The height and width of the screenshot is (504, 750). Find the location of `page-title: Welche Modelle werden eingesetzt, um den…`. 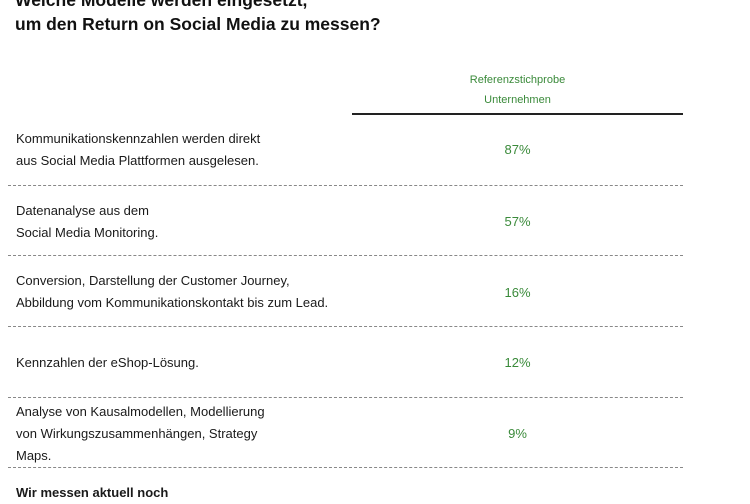

page-title: Welche Modelle werden eingesetzt, um den… is located at coordinates (198, 18).